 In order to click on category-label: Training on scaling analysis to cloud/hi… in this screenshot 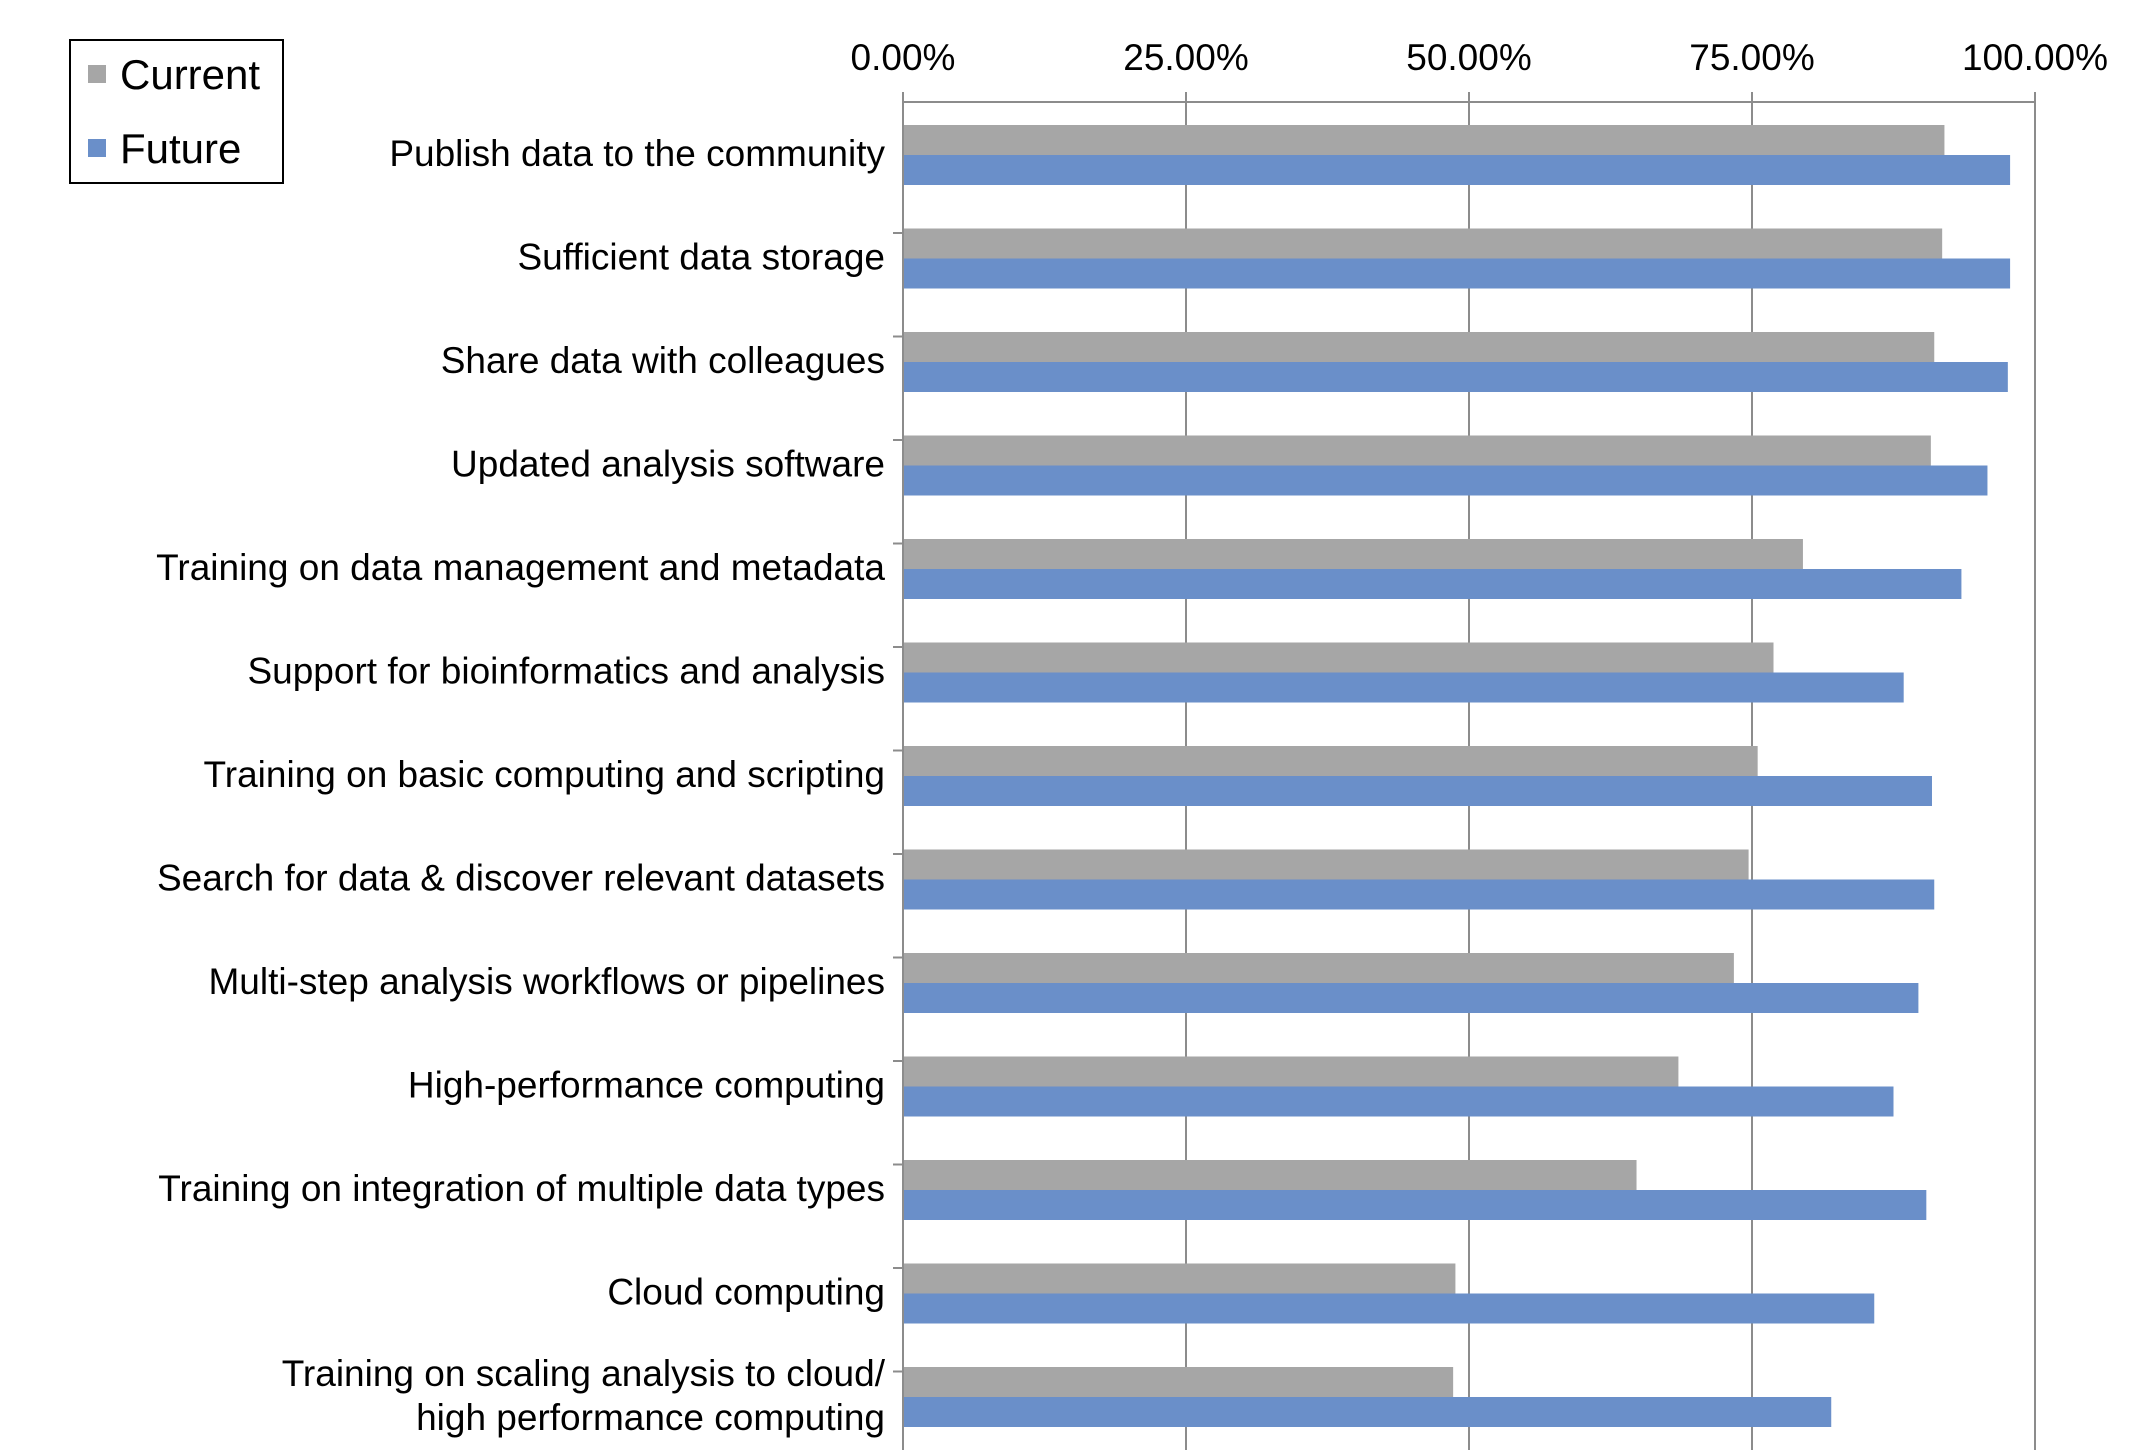, I will do `click(584, 1395)`.